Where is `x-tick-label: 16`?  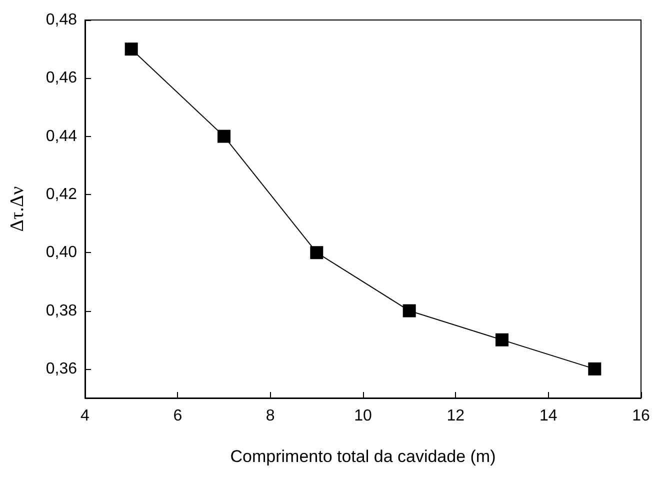 x-tick-label: 16 is located at coordinates (641, 416).